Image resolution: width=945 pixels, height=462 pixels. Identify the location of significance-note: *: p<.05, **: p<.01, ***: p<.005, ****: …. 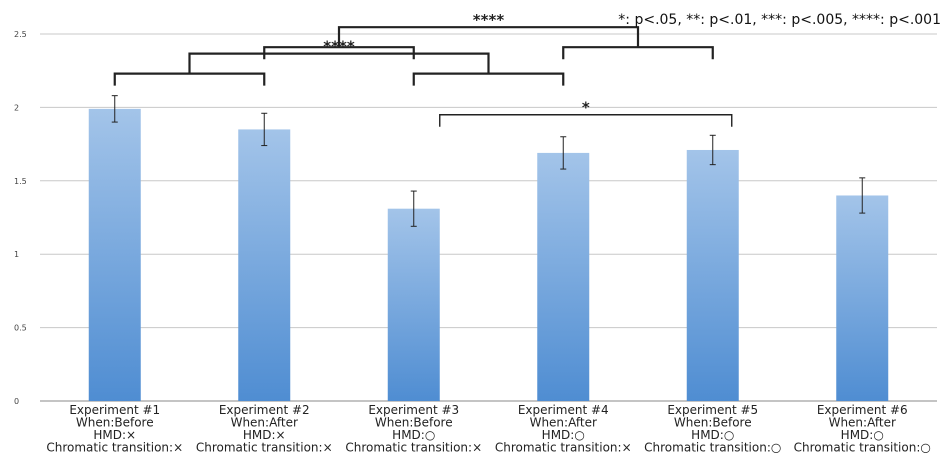
(779, 20).